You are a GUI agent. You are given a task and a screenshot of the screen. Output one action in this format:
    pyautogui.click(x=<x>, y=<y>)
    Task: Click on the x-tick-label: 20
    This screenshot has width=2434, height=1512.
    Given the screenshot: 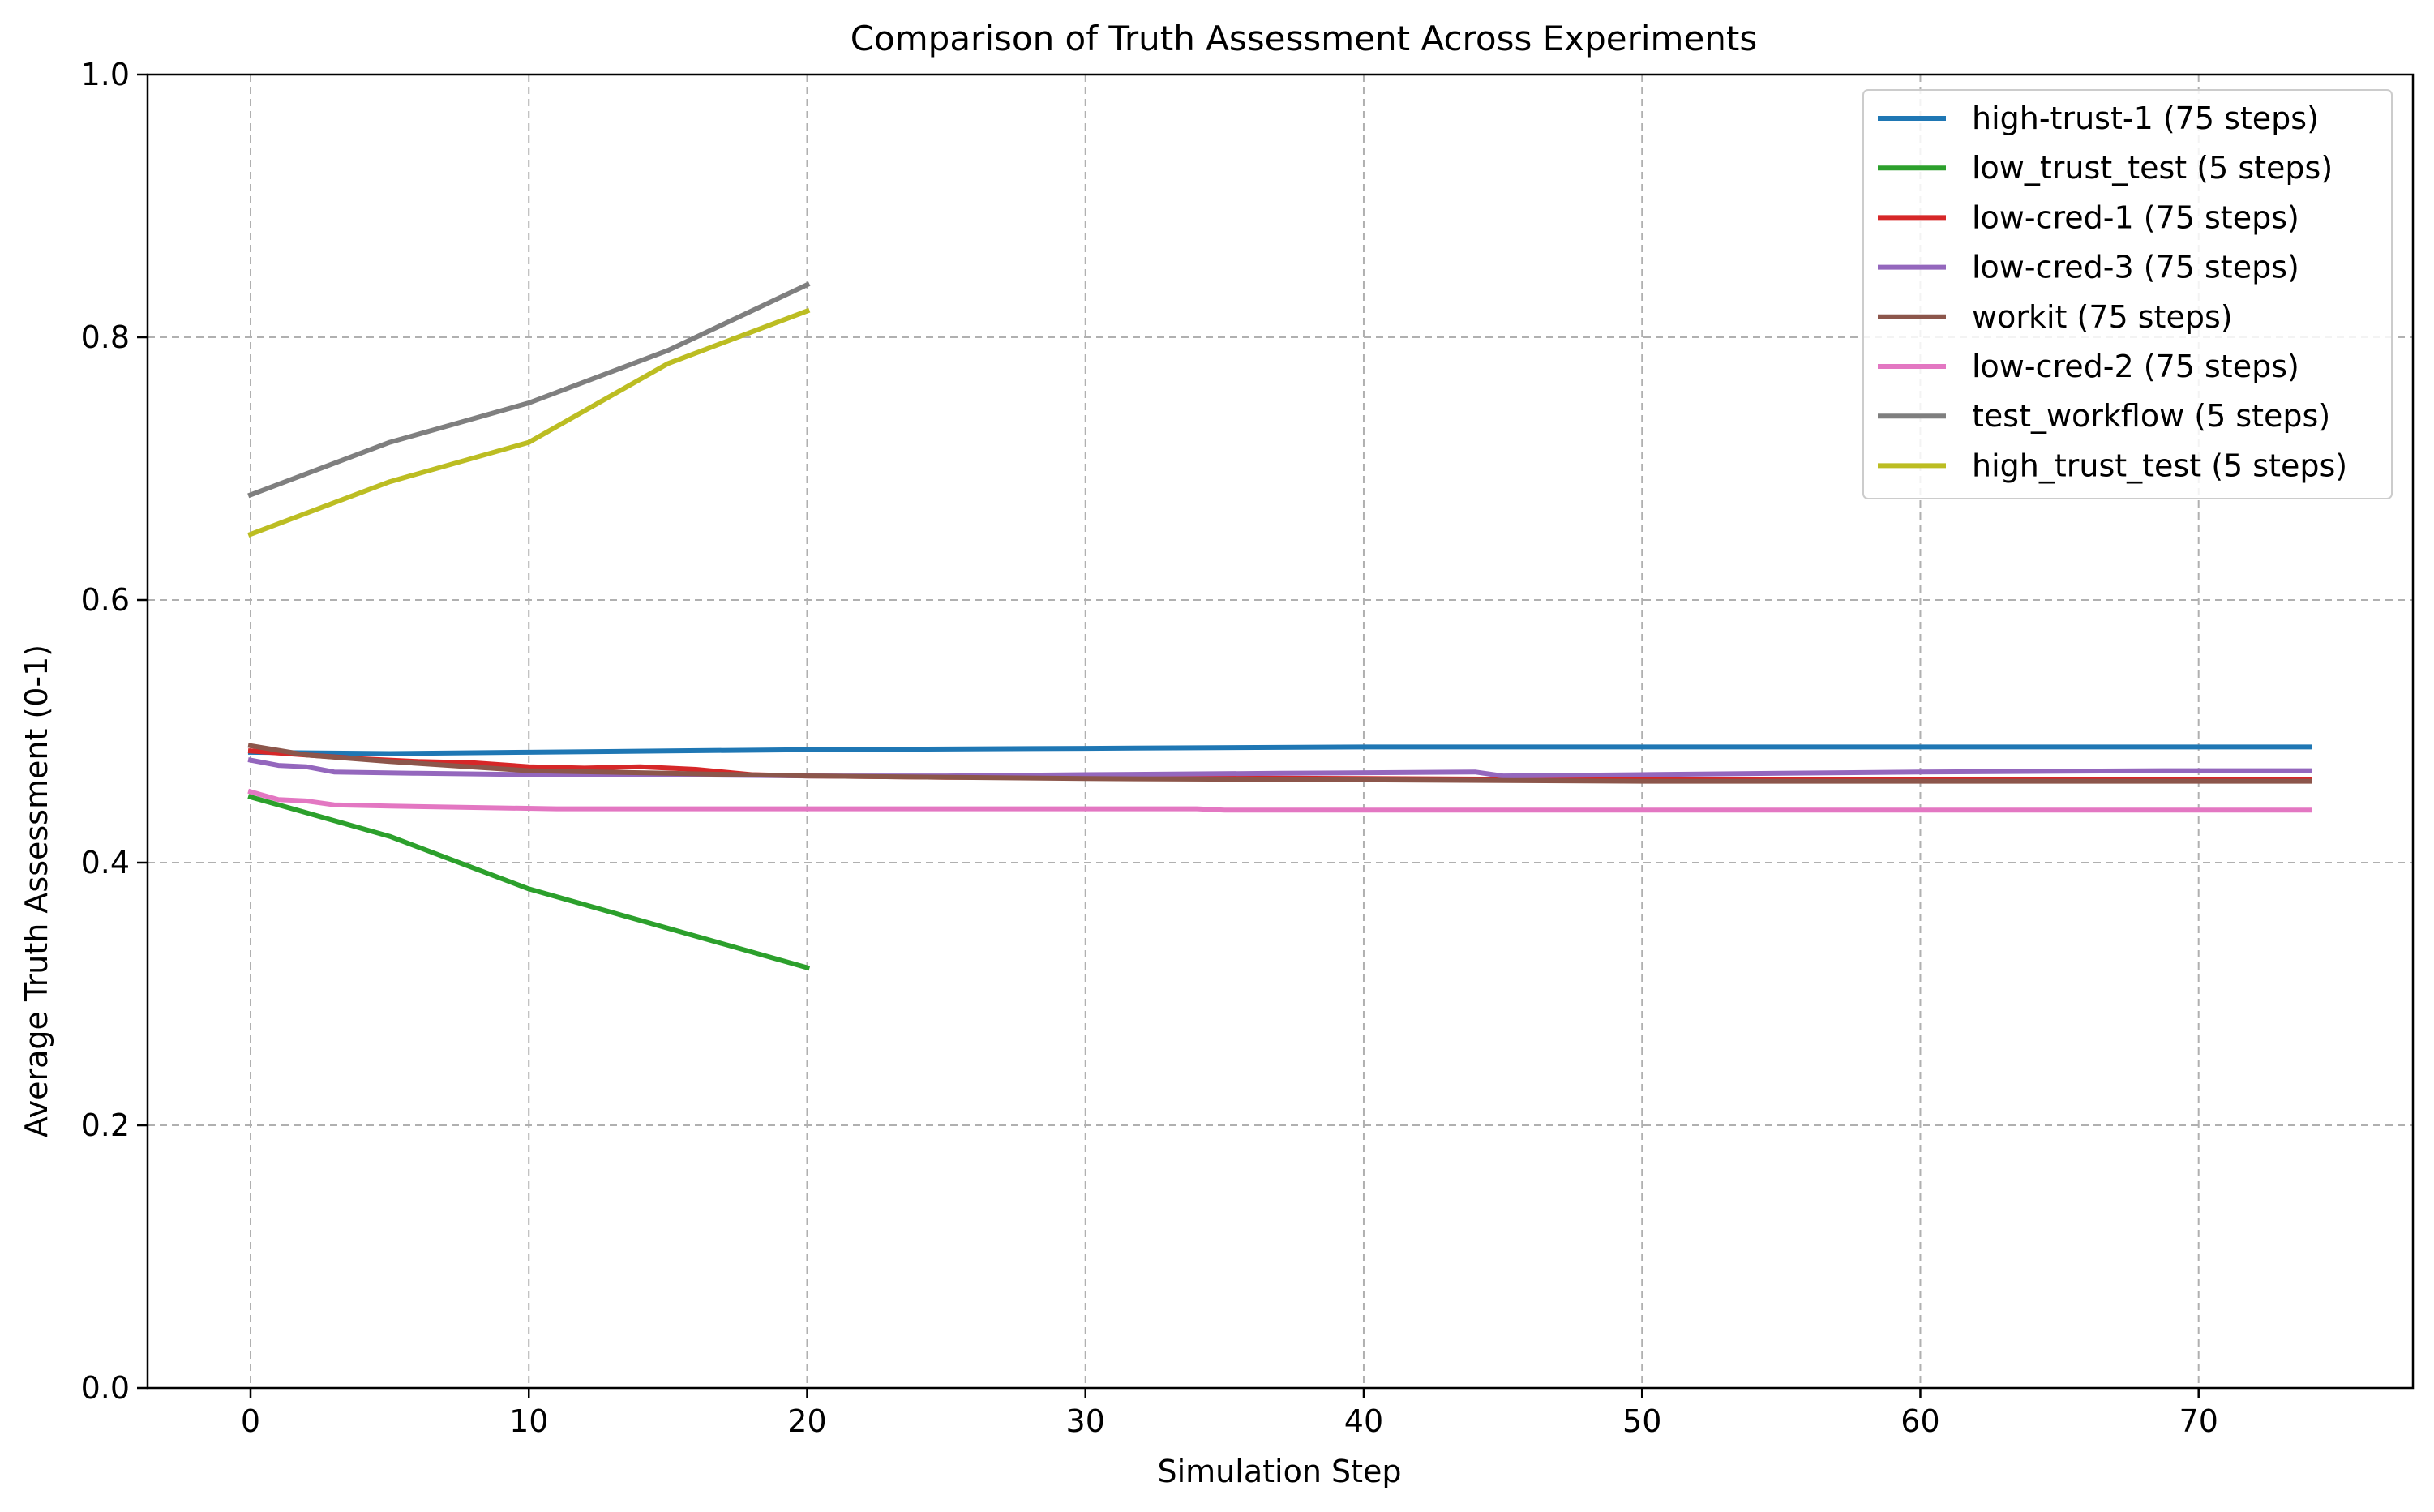 What is the action you would take?
    pyautogui.click(x=806, y=1421)
    